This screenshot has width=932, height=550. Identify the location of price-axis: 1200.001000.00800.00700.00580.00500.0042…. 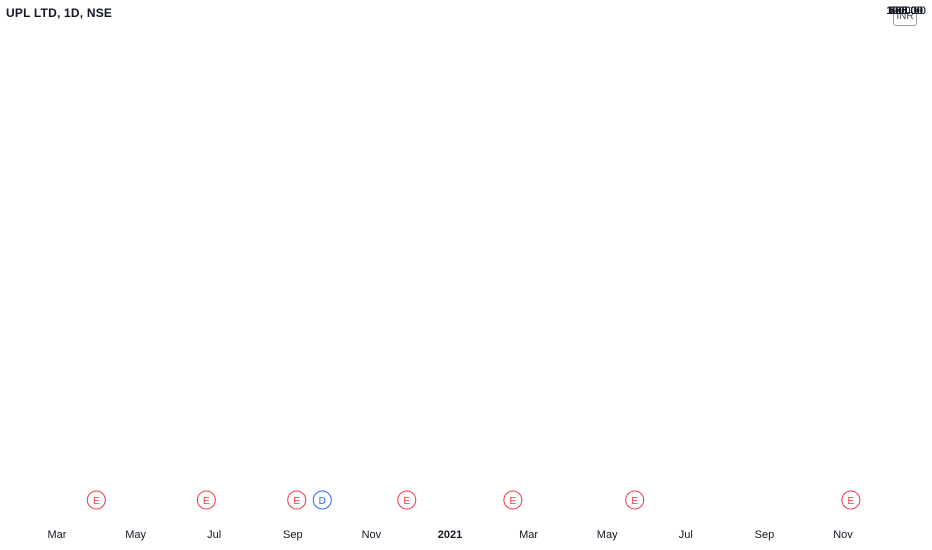
(906, 11).